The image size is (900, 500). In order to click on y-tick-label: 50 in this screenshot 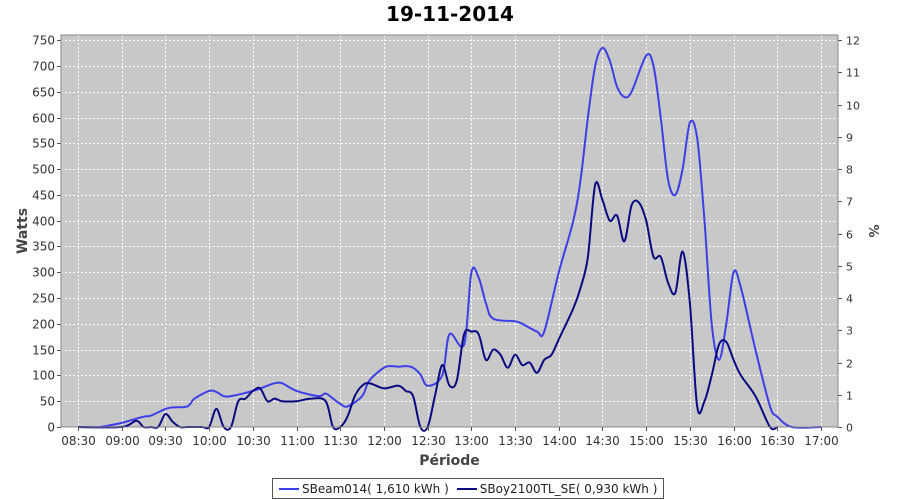, I will do `click(47, 402)`.